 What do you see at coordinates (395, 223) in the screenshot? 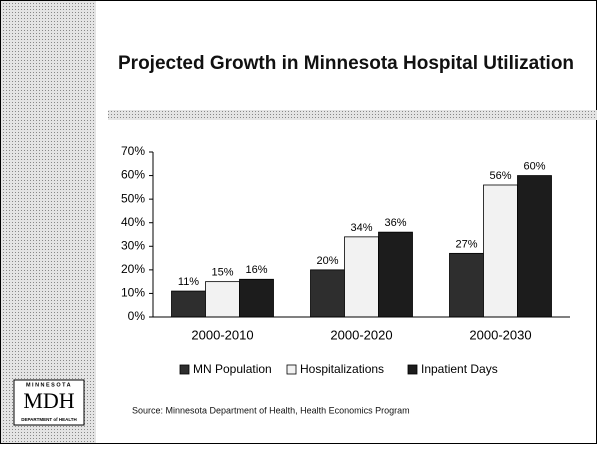
I see `value-label: 36%` at bounding box center [395, 223].